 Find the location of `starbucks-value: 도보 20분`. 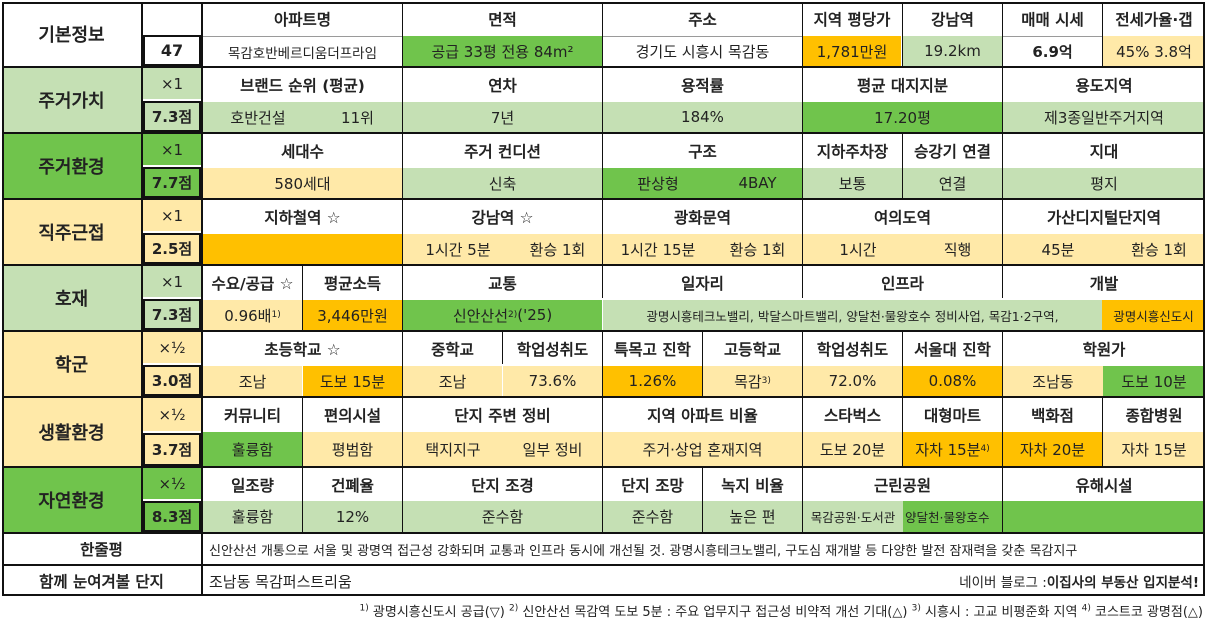

starbucks-value: 도보 20분 is located at coordinates (852, 449).